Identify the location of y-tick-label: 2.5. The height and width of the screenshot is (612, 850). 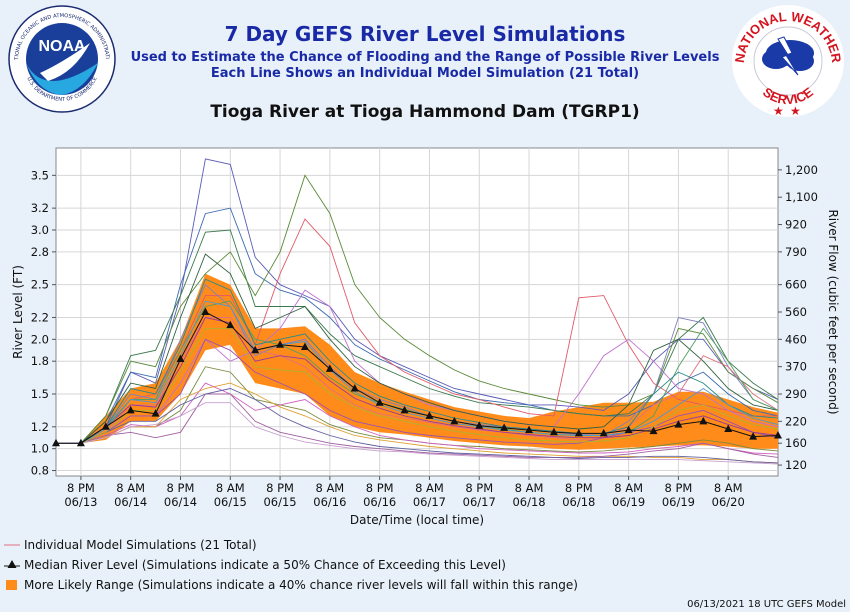
(40, 285).